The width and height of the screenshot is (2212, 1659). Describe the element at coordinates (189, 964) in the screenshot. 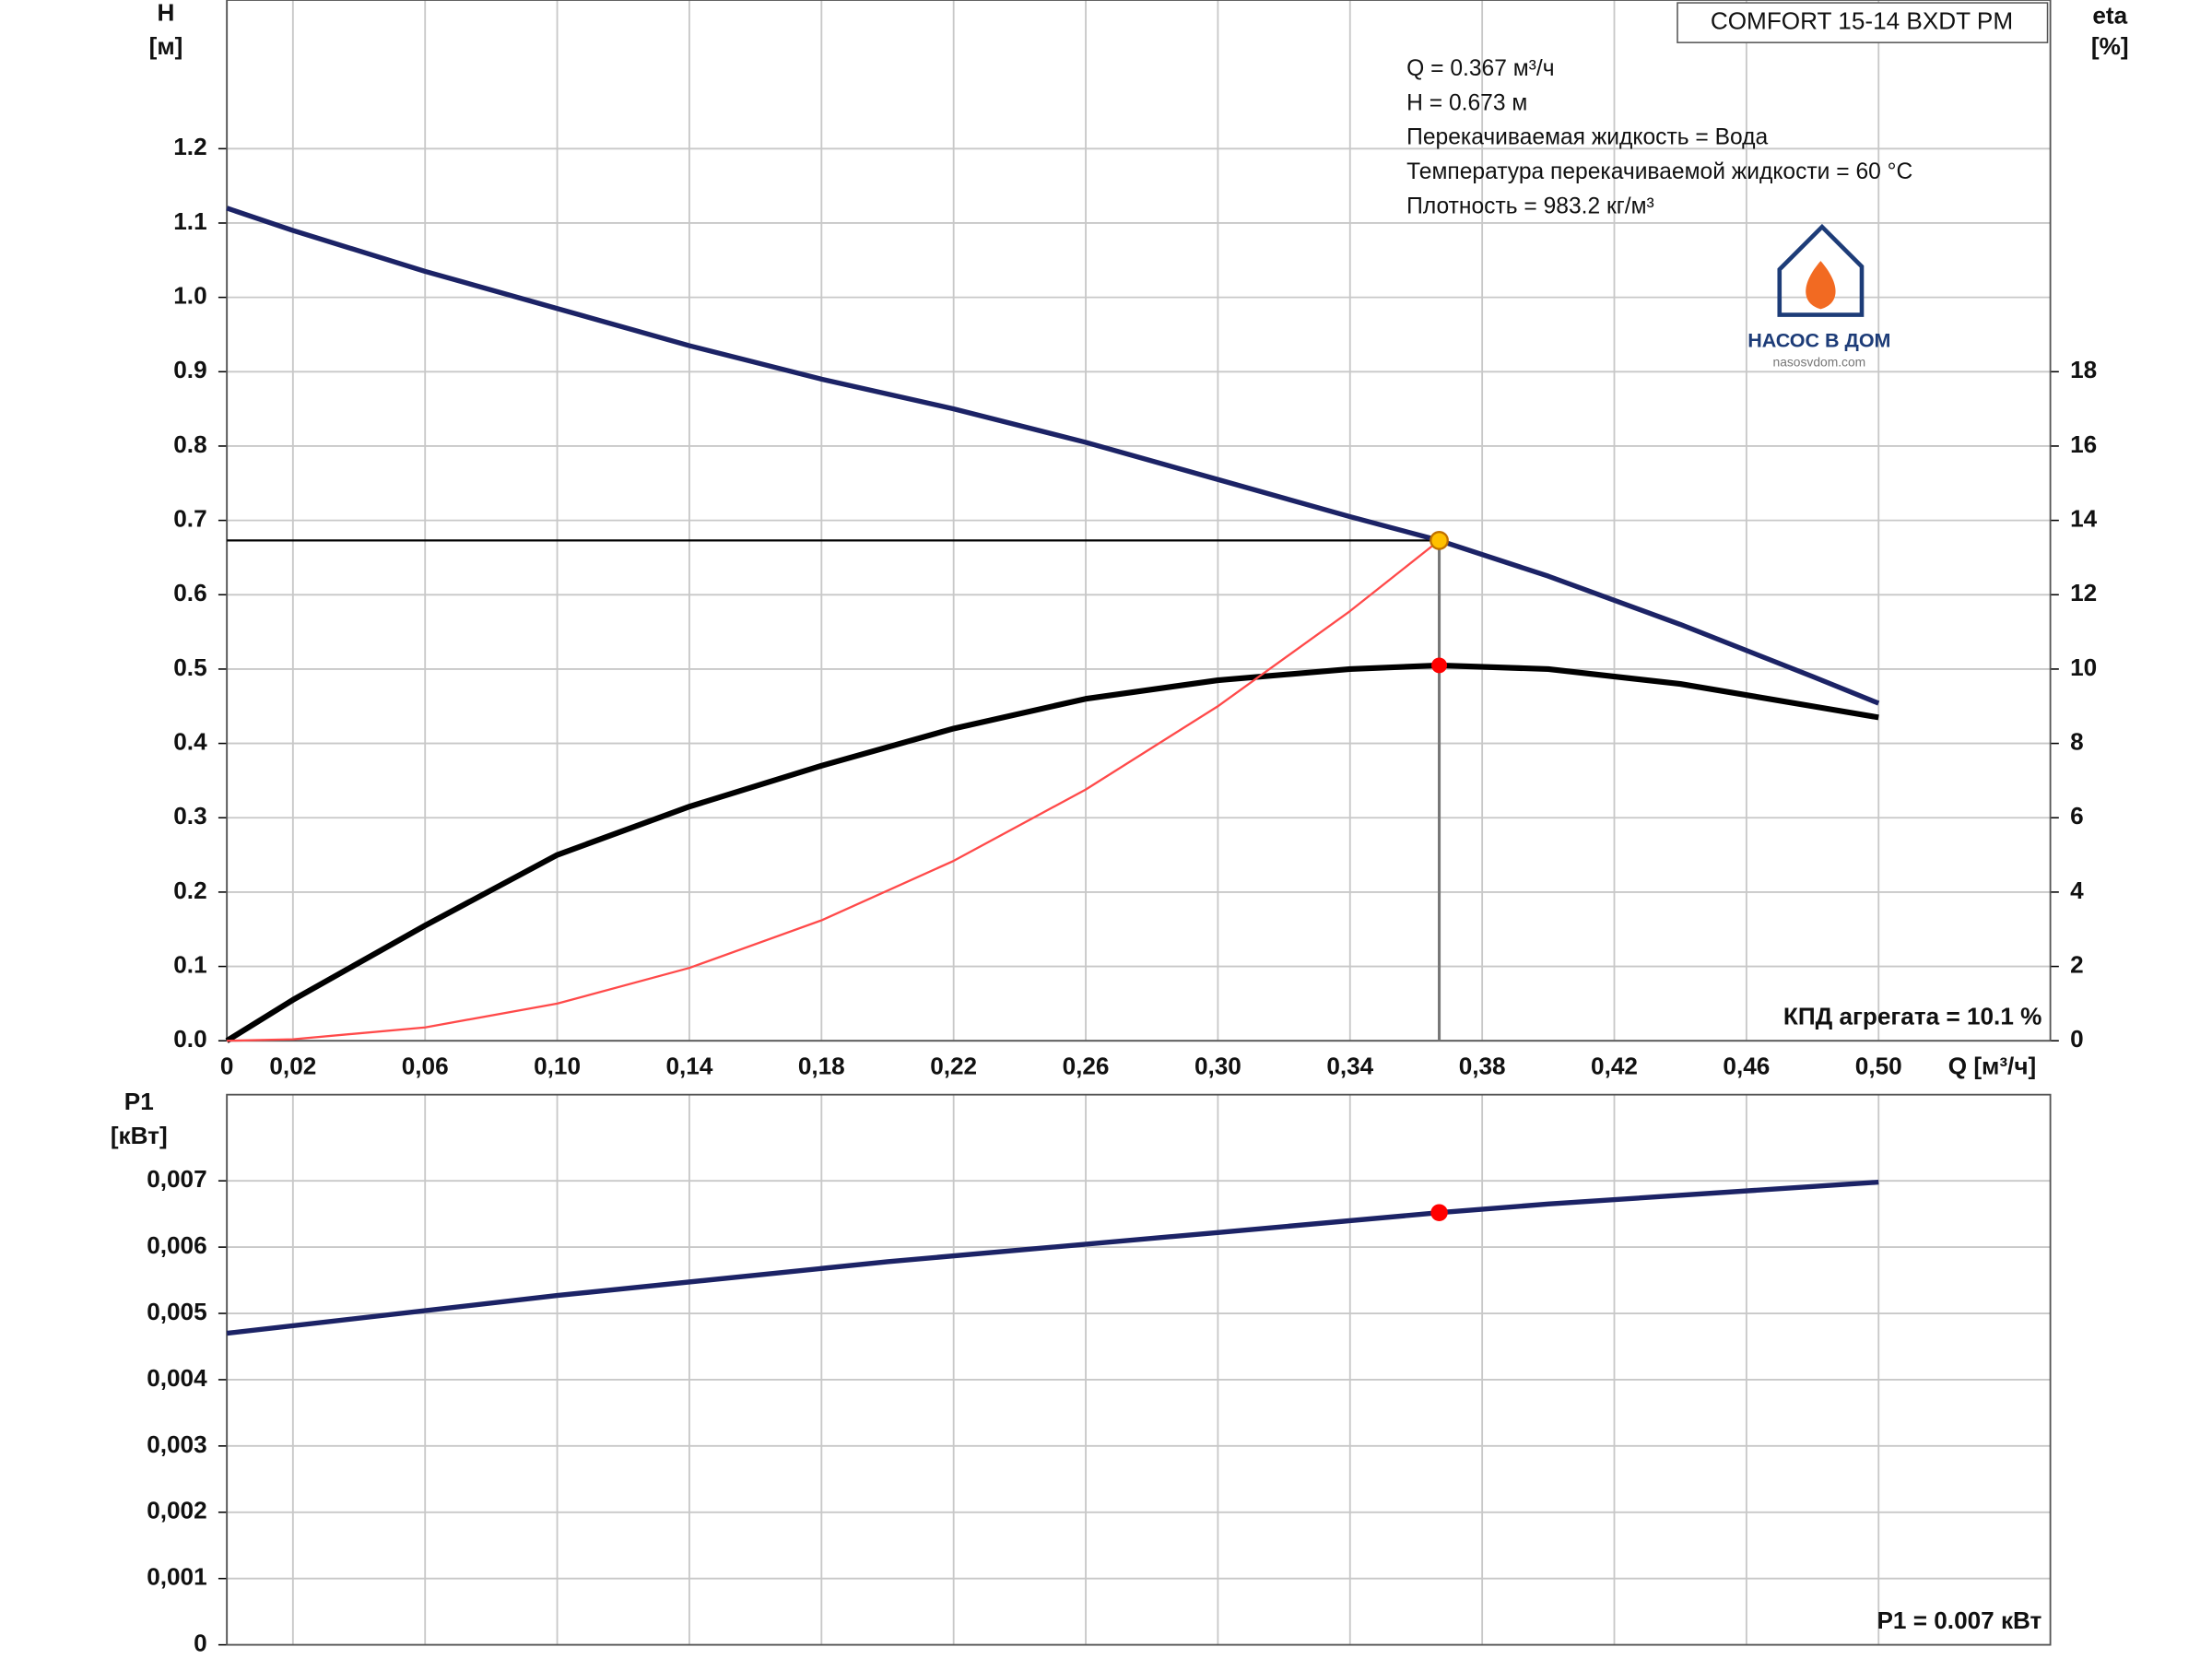

I see `y-tick-label: 0.1` at that location.